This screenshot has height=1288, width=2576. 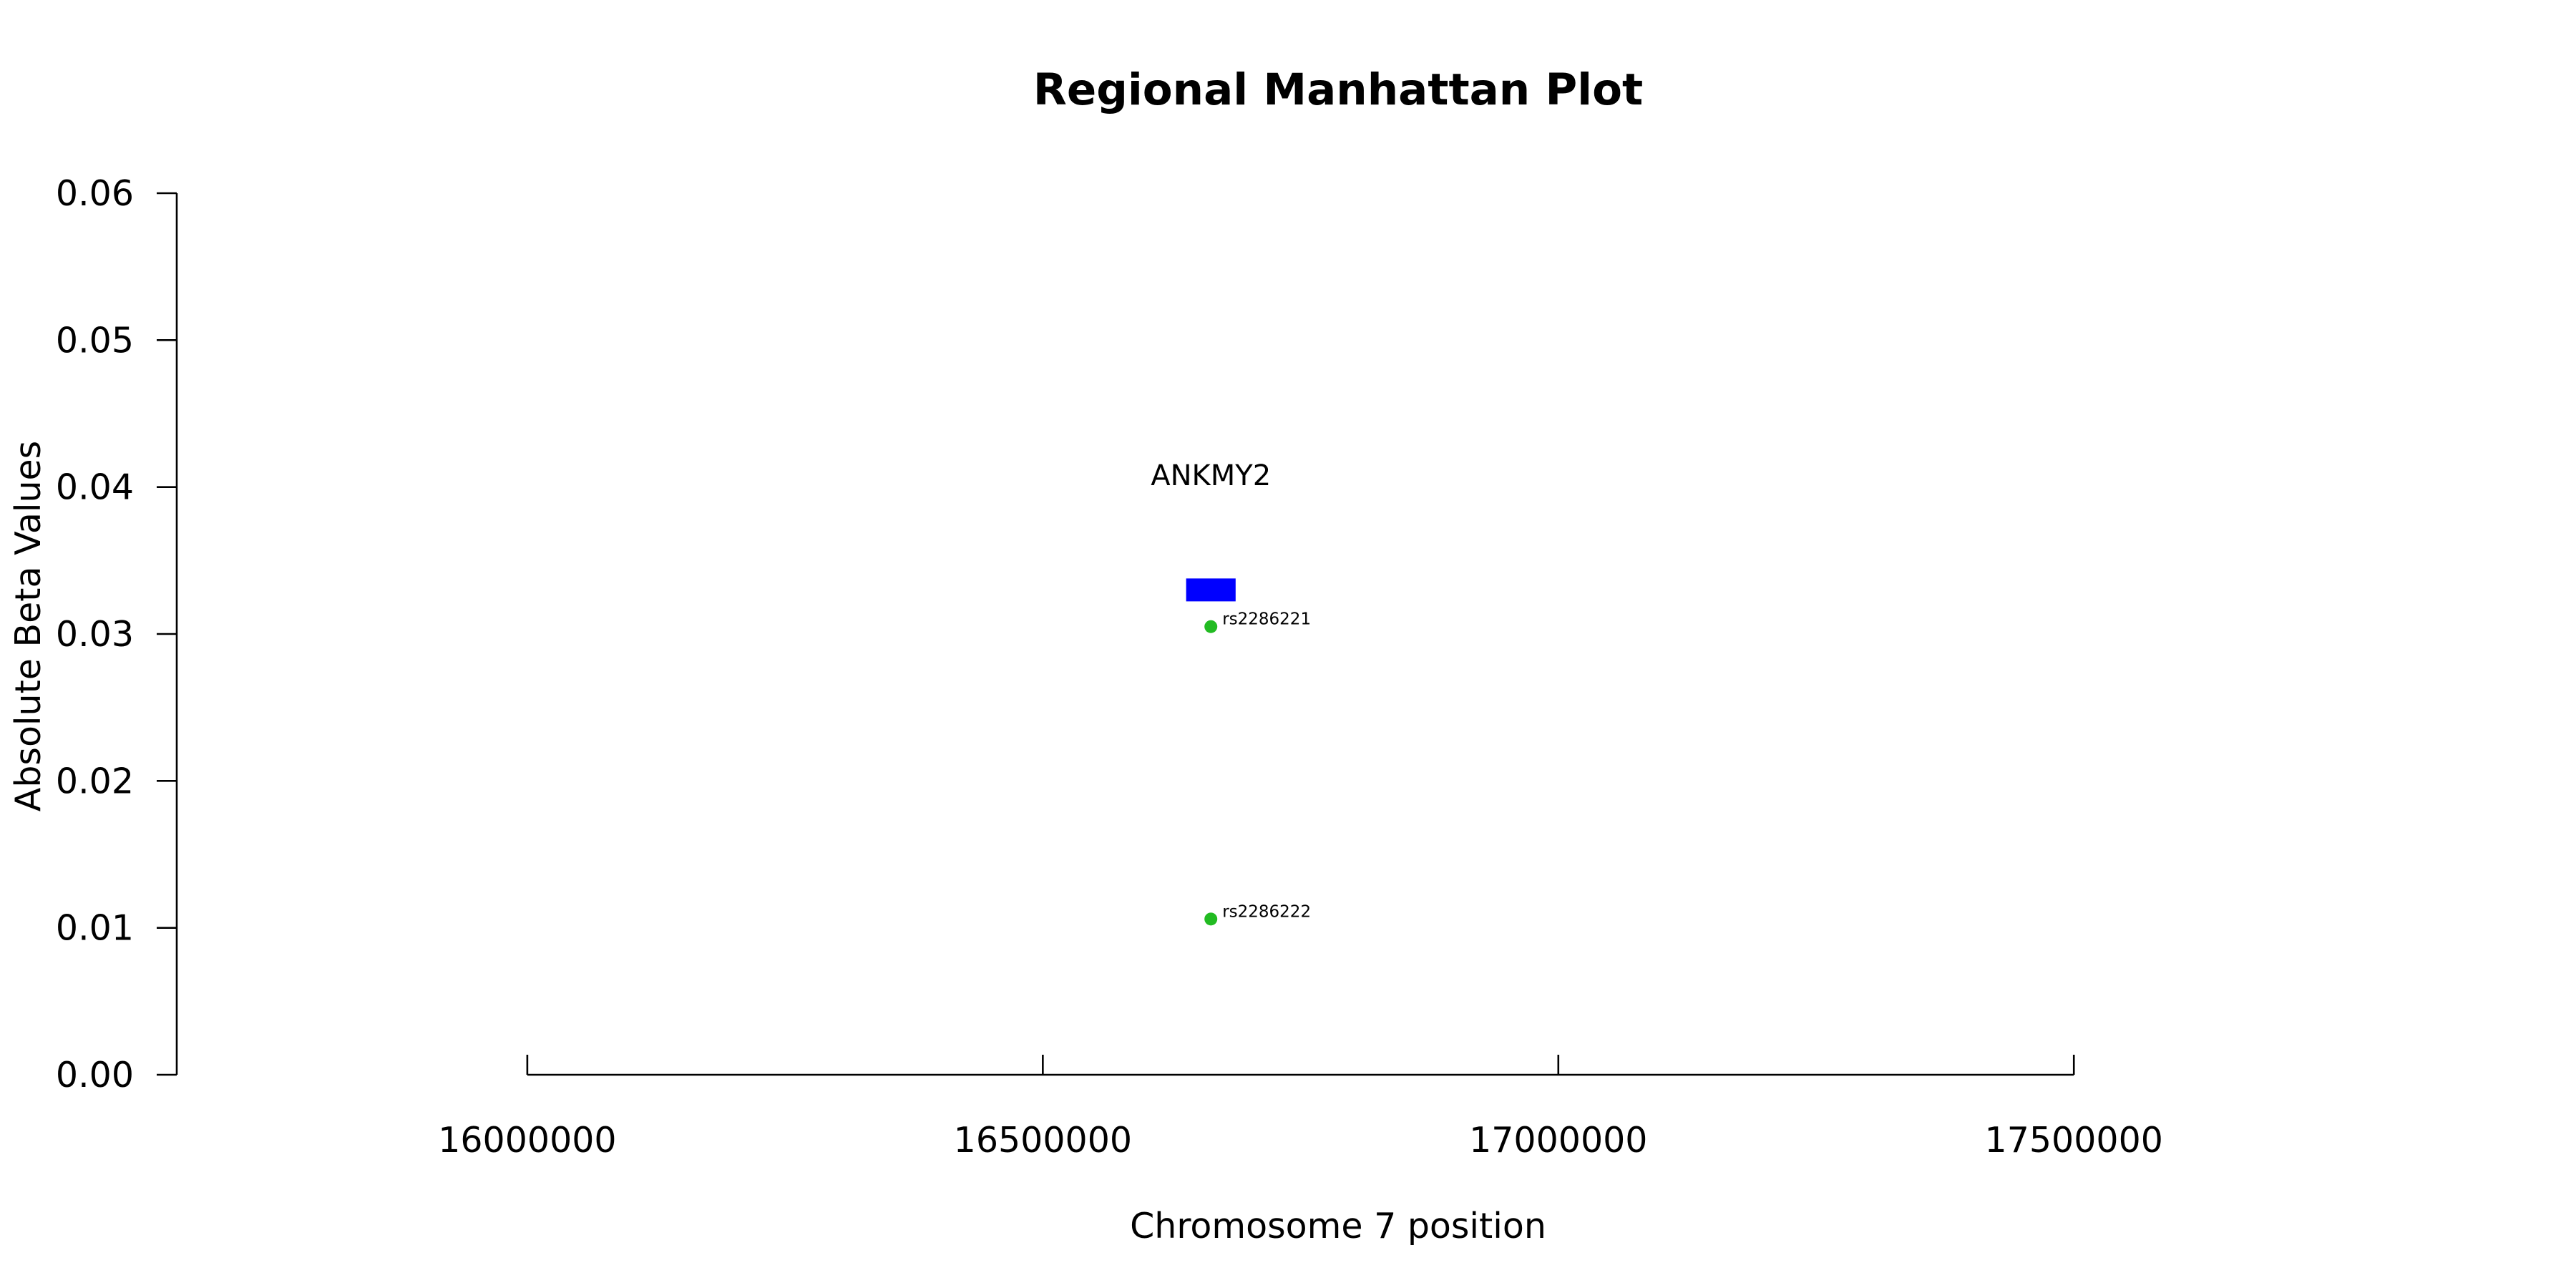 What do you see at coordinates (1338, 89) in the screenshot?
I see `chart-title: Regional Manhattan Plot` at bounding box center [1338, 89].